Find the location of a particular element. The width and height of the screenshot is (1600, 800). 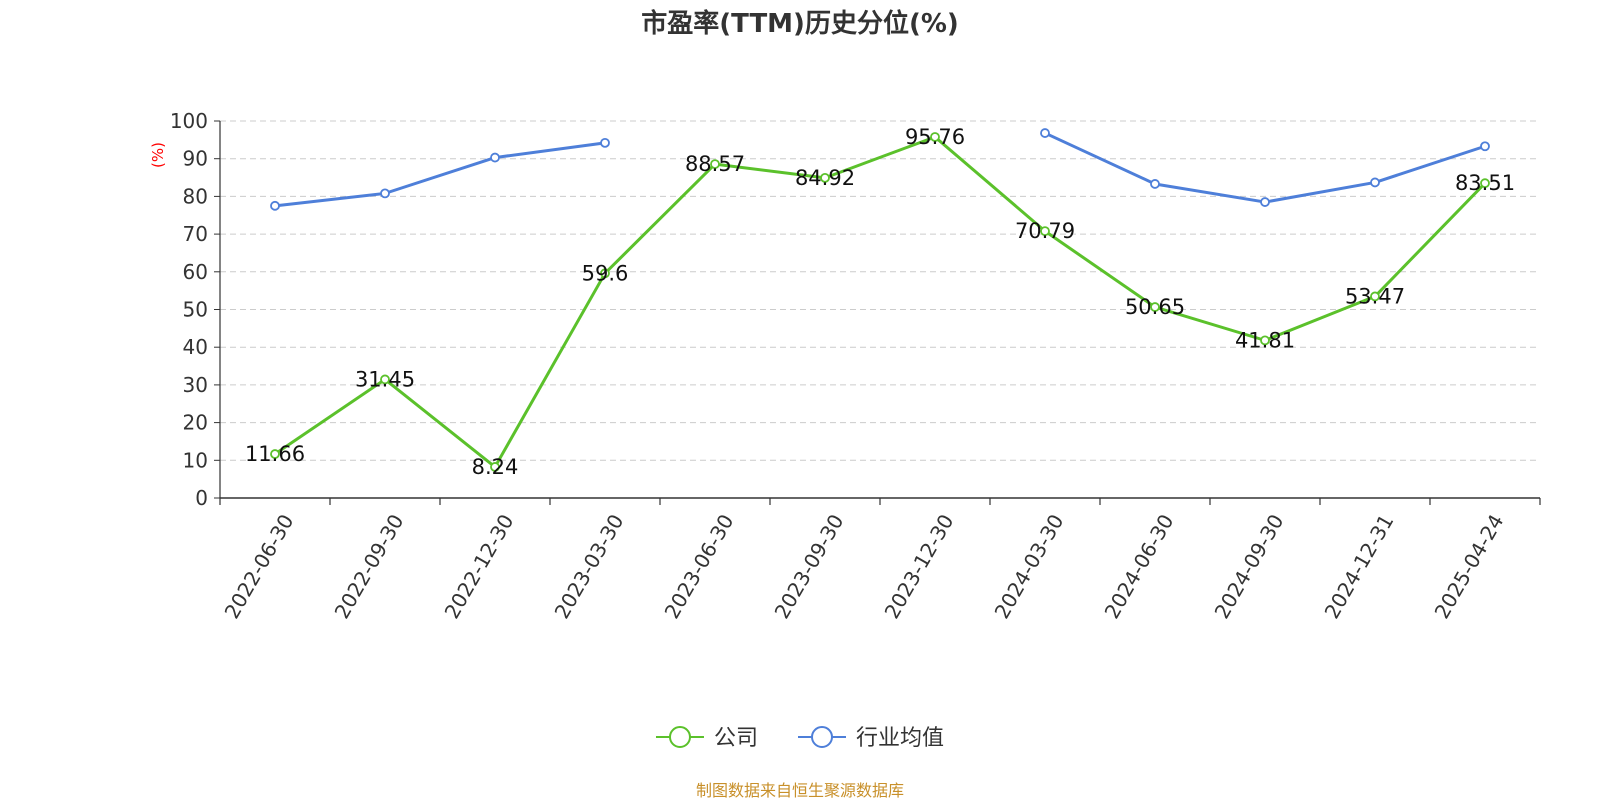

data-label: 59.6 is located at coordinates (605, 273).